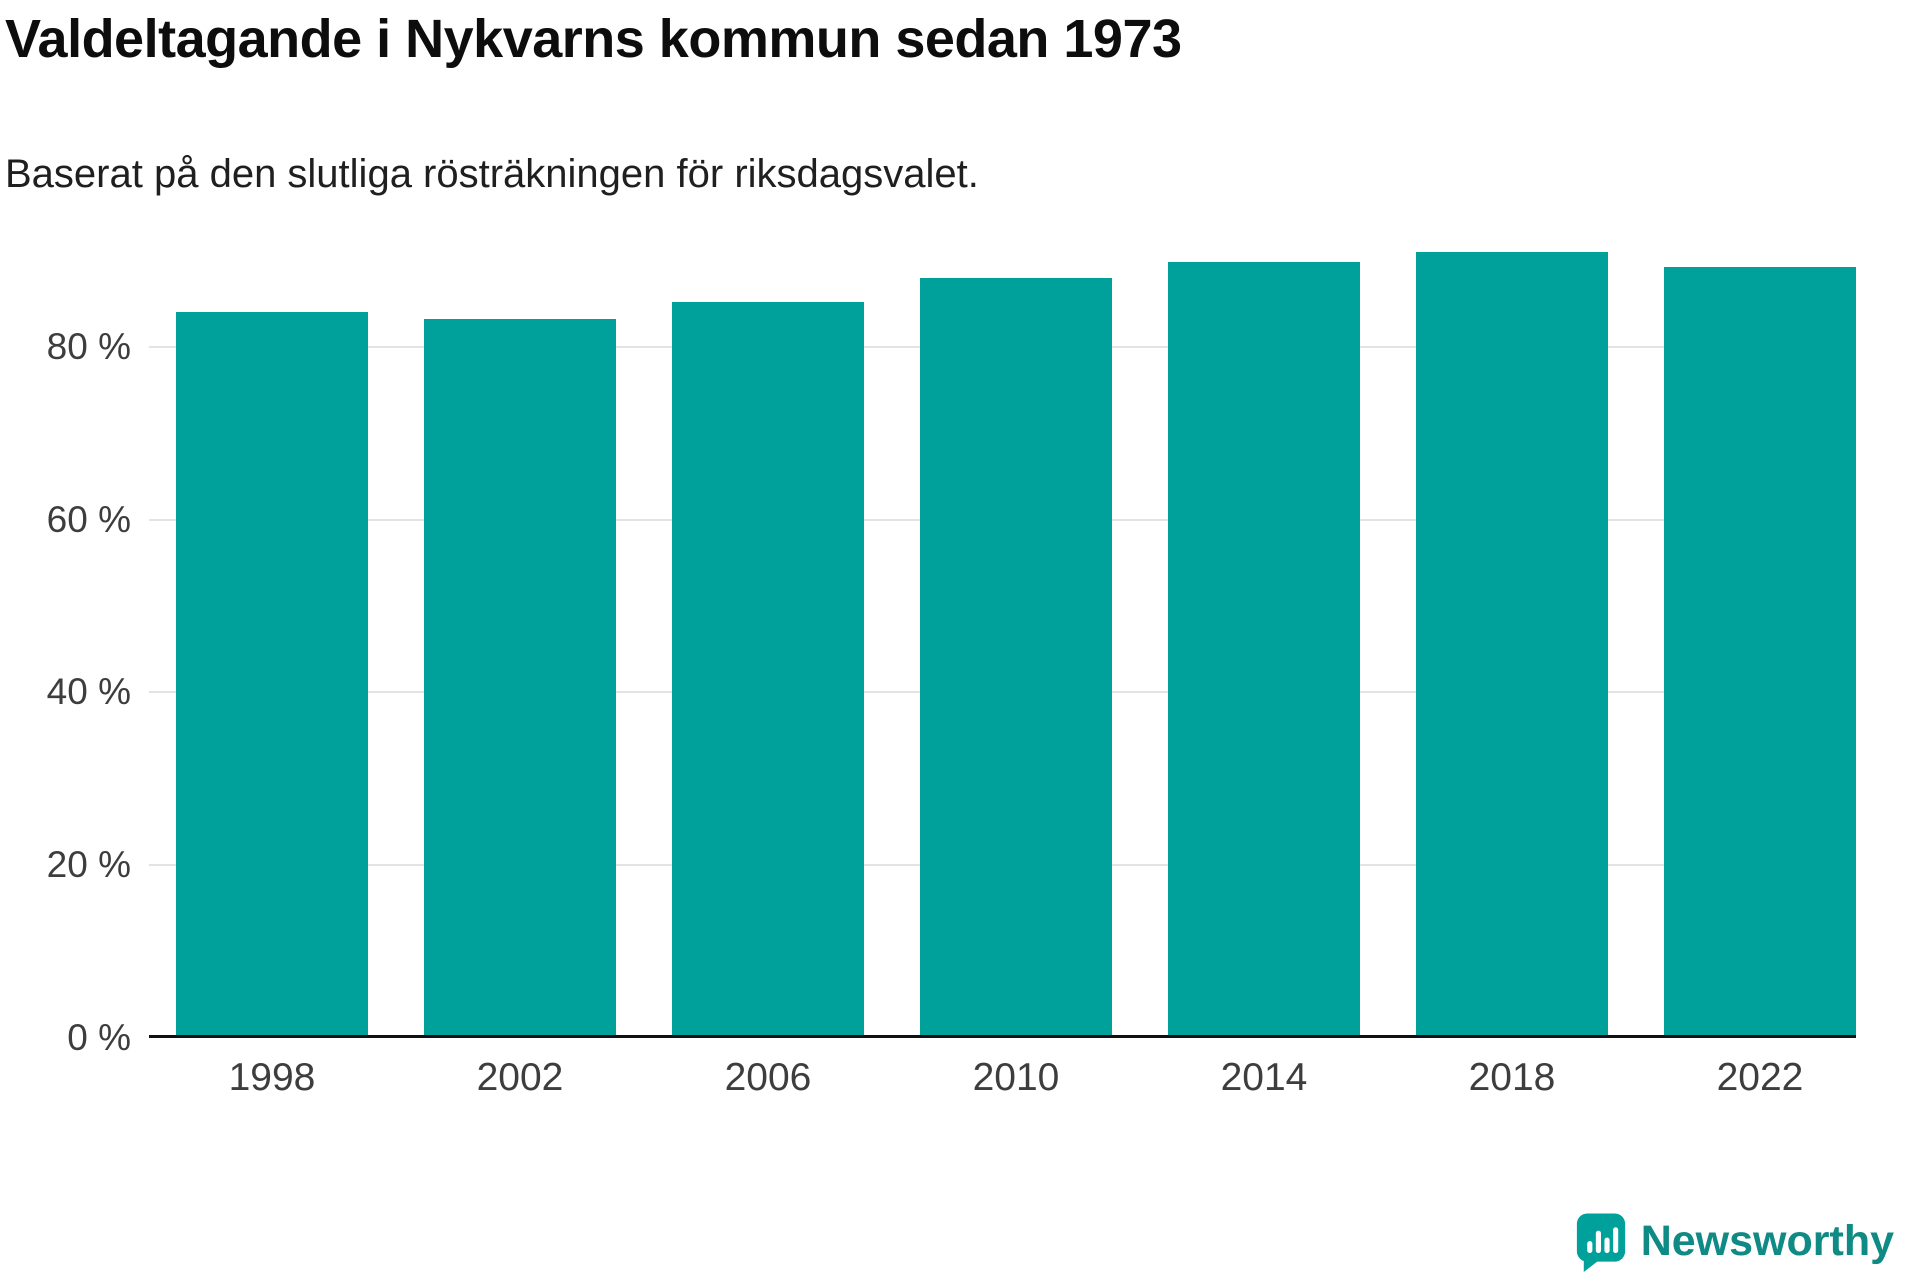 The width and height of the screenshot is (1920, 1280). What do you see at coordinates (1512, 1077) in the screenshot?
I see `x-tick-label-2018: 2018` at bounding box center [1512, 1077].